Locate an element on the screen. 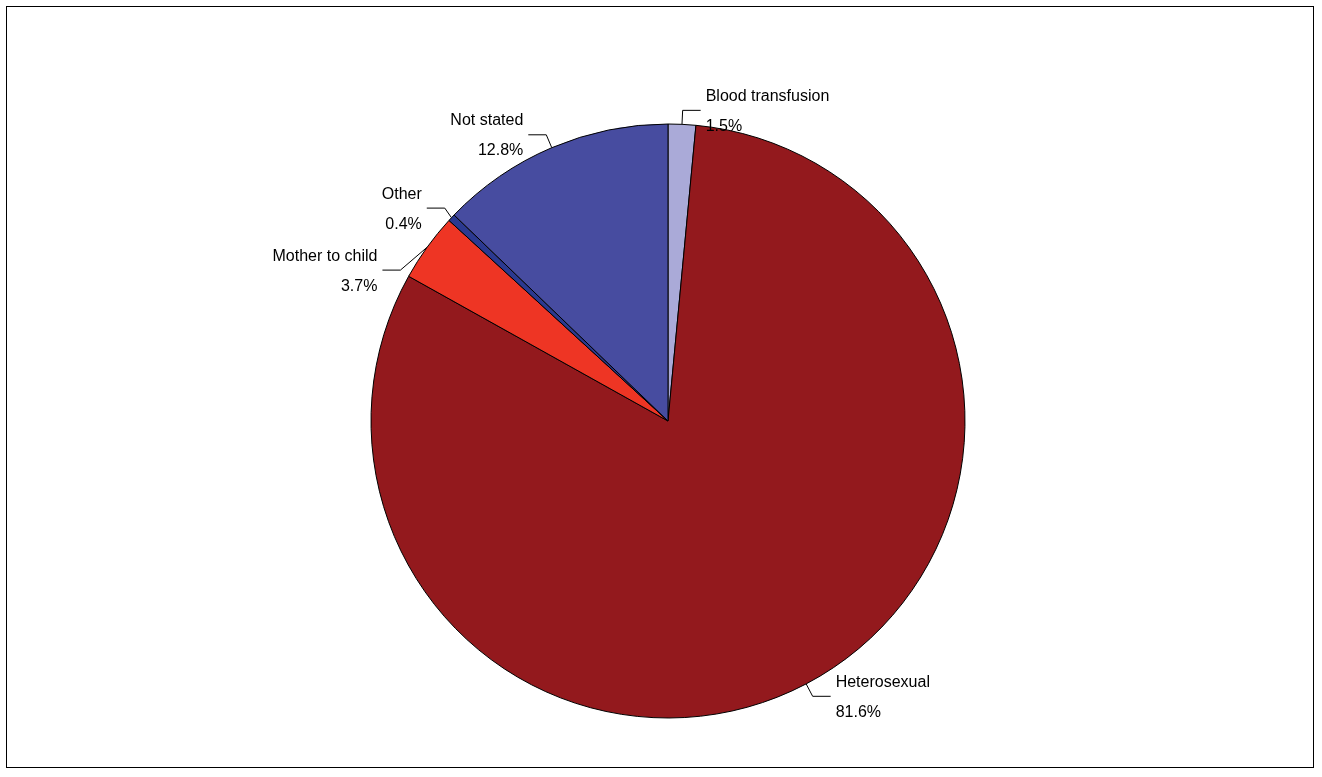  slice-label: Other is located at coordinates (402, 193).